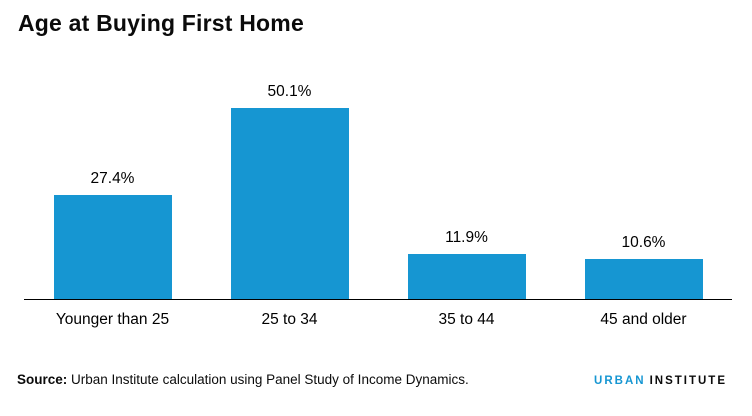  Describe the element at coordinates (289, 91) in the screenshot. I see `bar-value-label: 50.1%` at that location.